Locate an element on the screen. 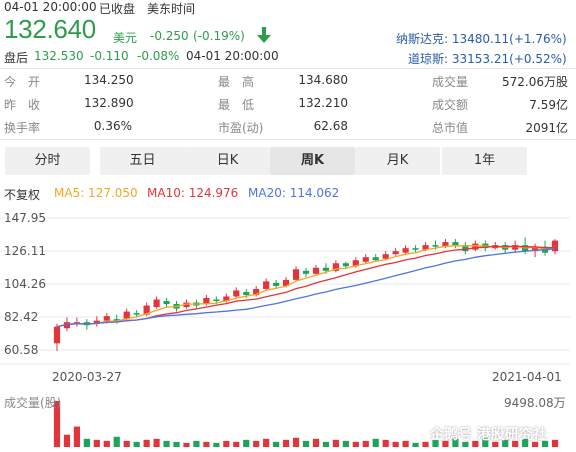 The width and height of the screenshot is (576, 452). y-tick-label: 60.58 is located at coordinates (21, 350).